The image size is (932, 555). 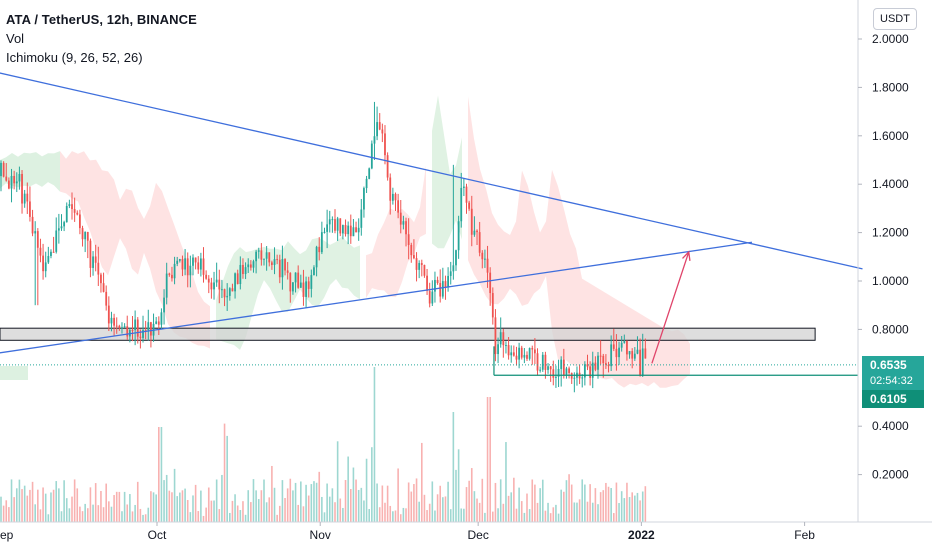 I want to click on projection-arrow, so click(x=670, y=307).